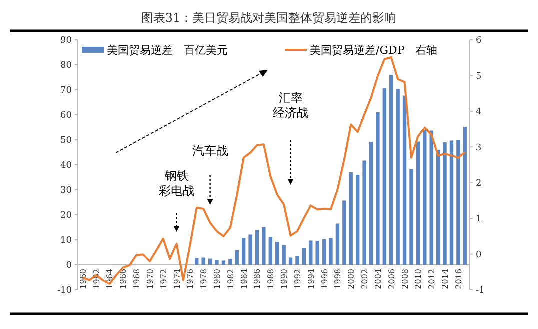 Image resolution: width=538 pixels, height=329 pixels. Describe the element at coordinates (210, 151) in the screenshot. I see `annotation: 汽车战` at that location.